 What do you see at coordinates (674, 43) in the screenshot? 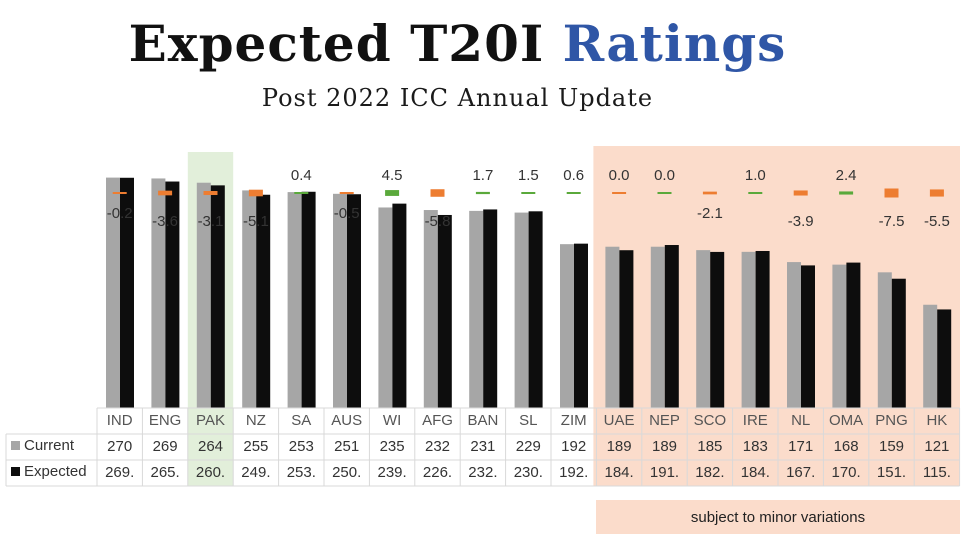
I see `title-part-2: Ratings` at bounding box center [674, 43].